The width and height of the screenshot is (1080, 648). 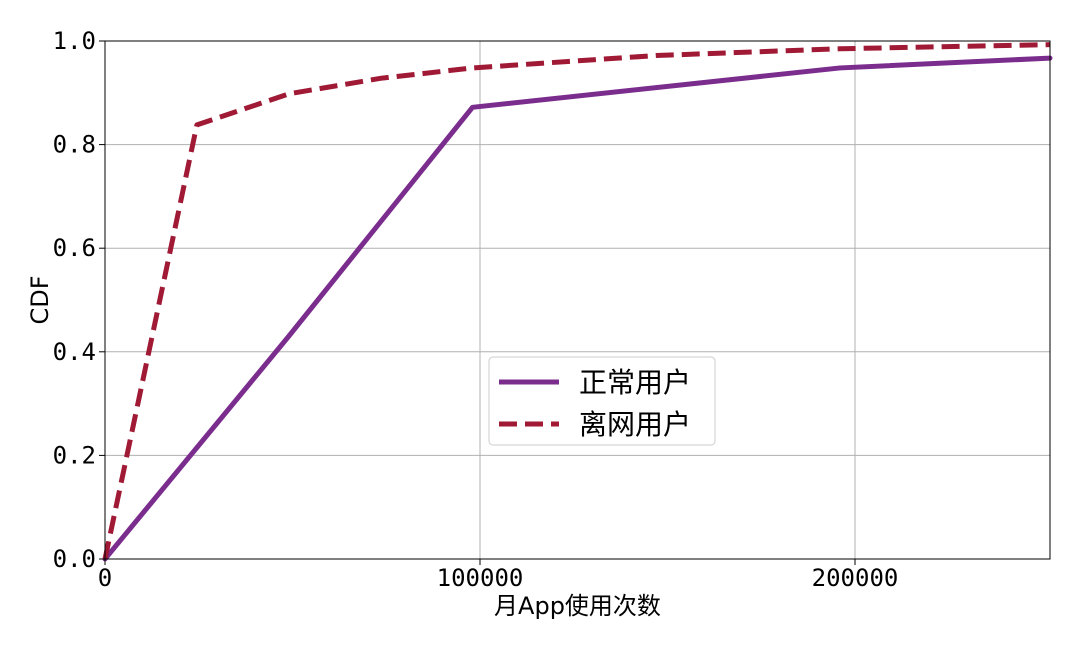 What do you see at coordinates (40, 299) in the screenshot?
I see `y-axis-label: CDF` at bounding box center [40, 299].